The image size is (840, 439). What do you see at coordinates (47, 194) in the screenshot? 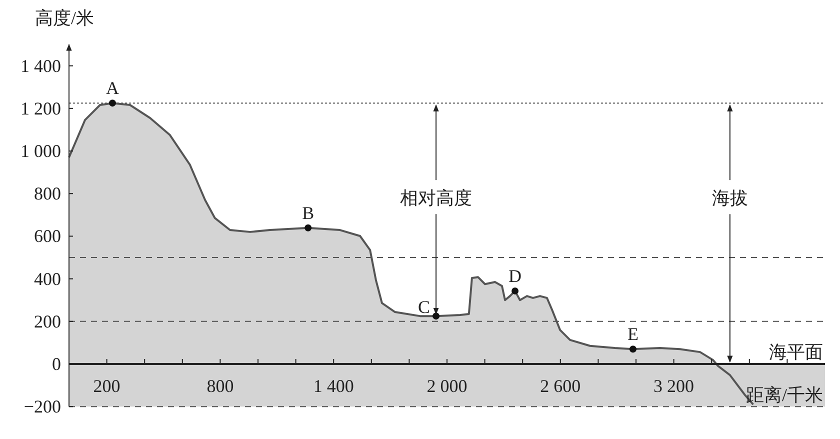
I see `y-tick-label: 800` at bounding box center [47, 194].